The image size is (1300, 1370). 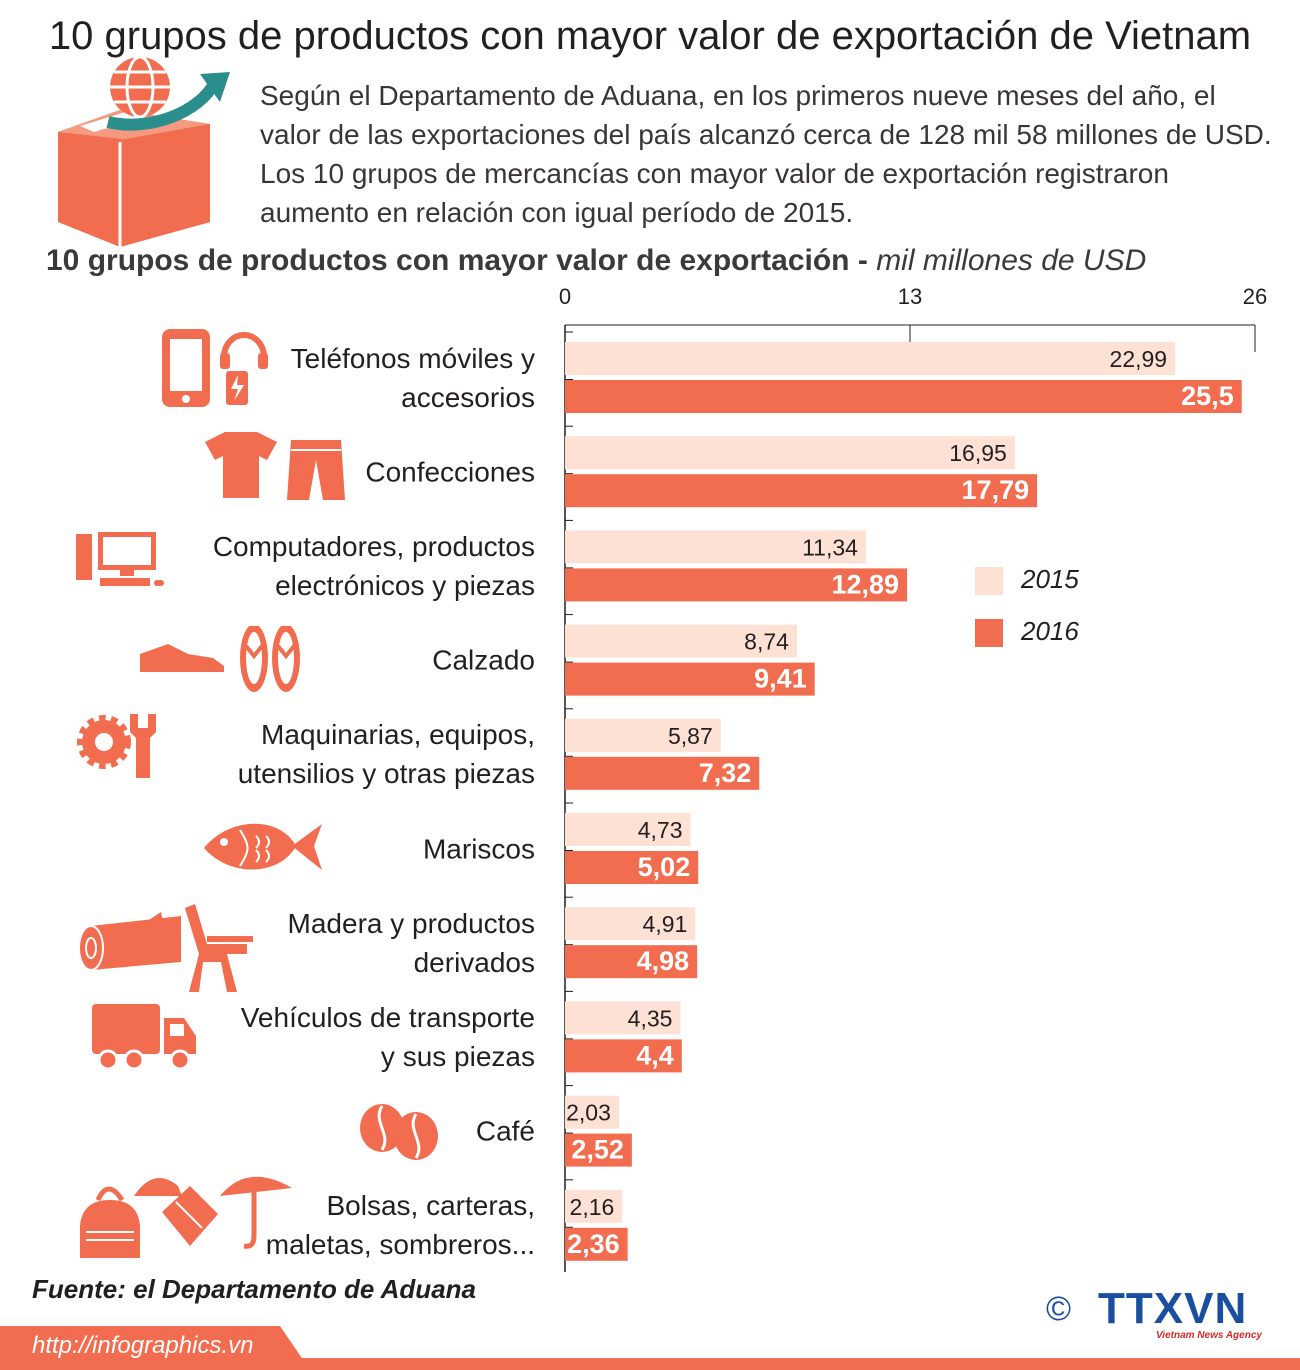 I want to click on data-label-2016: 4,4, so click(x=655, y=1055).